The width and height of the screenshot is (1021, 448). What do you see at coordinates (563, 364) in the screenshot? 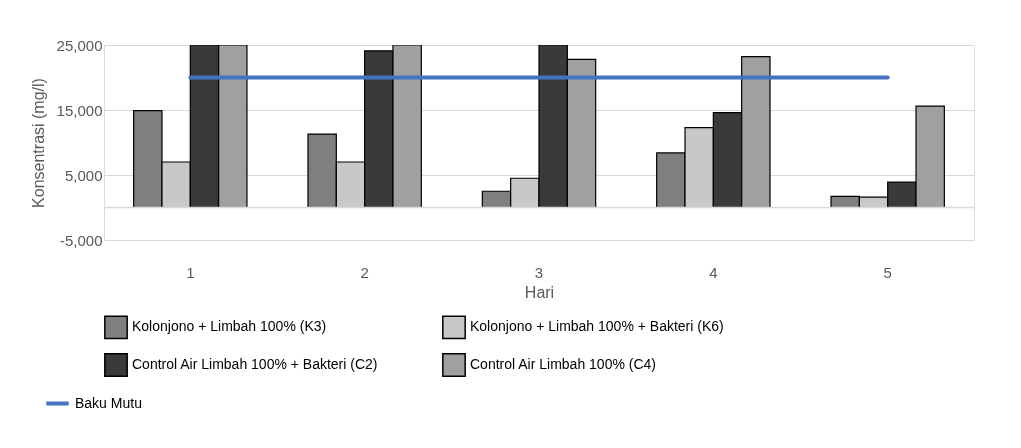
I see `legend-label: Control Air Limbah 100% (C4)` at bounding box center [563, 364].